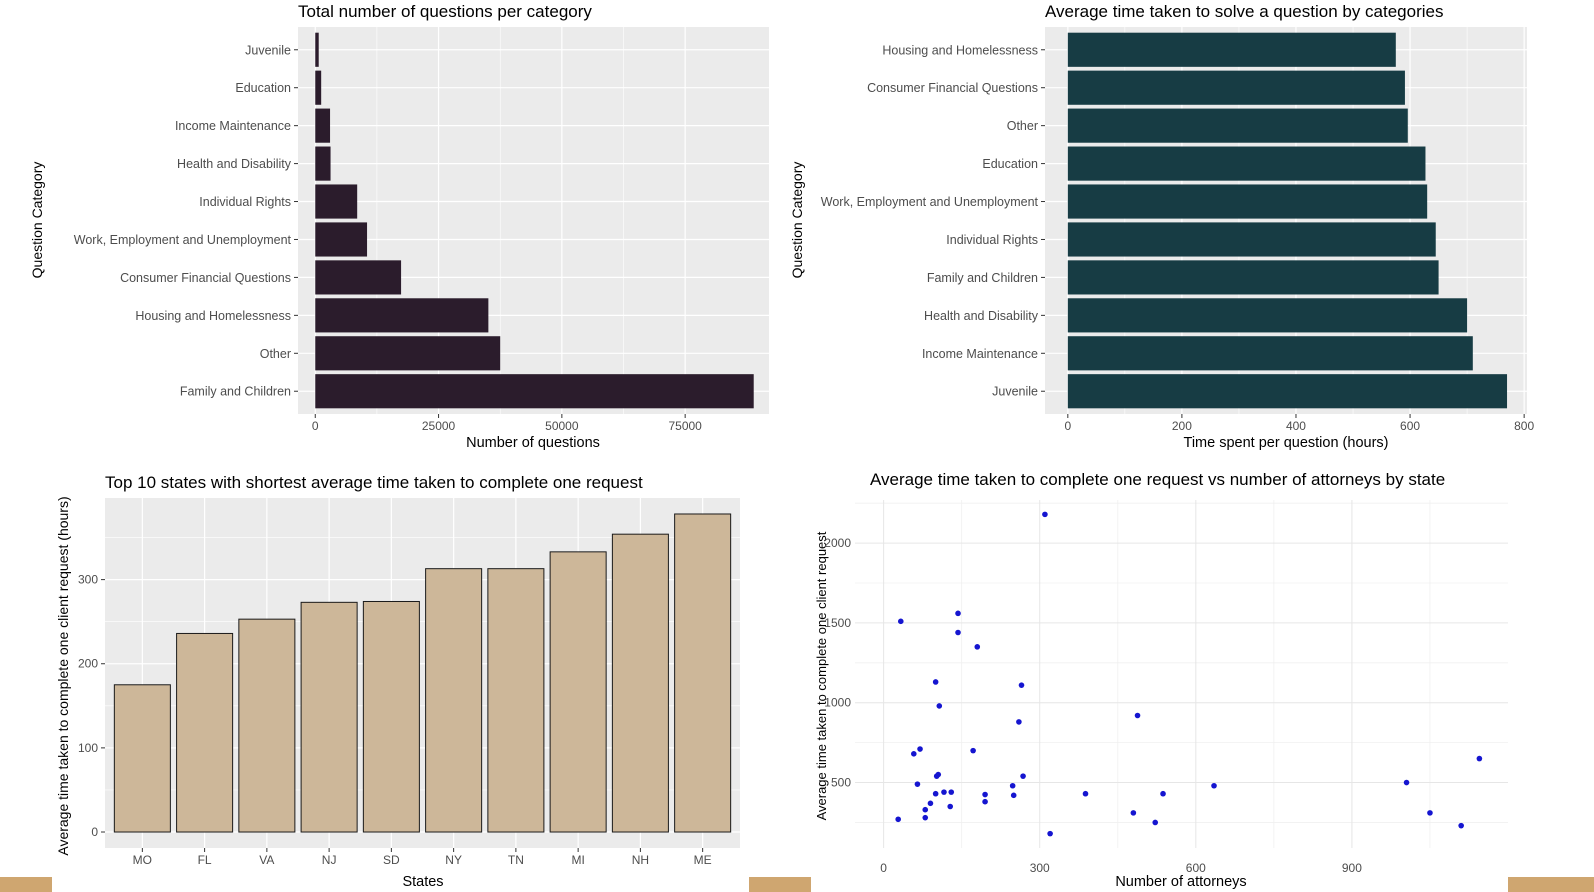 This screenshot has width=1594, height=892. Describe the element at coordinates (263, 88) in the screenshot. I see `chart1-ytick-label: Education` at that location.